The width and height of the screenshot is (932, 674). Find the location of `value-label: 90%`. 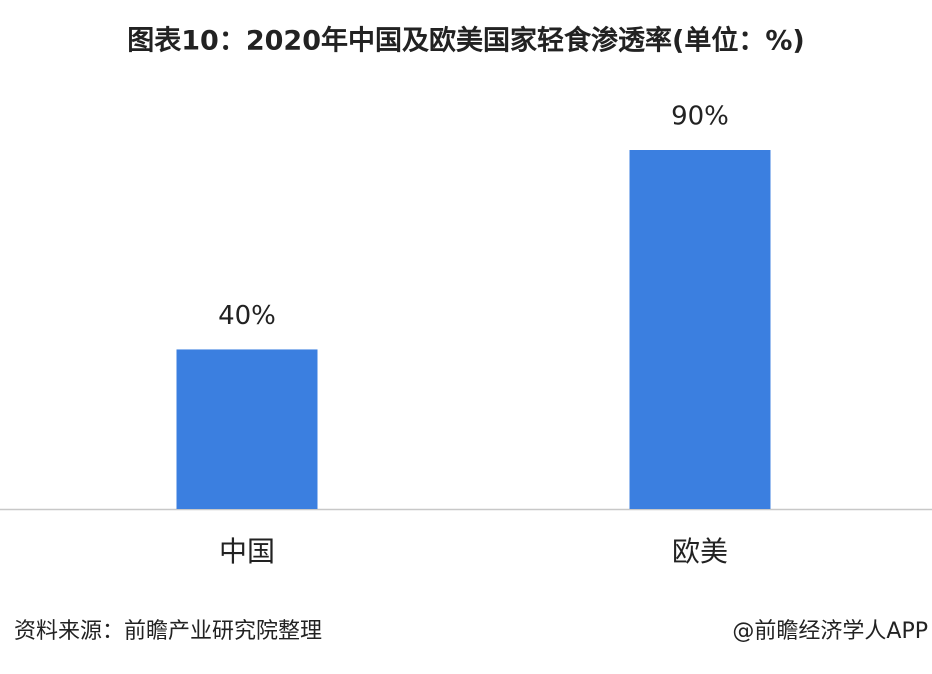

value-label: 90% is located at coordinates (700, 117).